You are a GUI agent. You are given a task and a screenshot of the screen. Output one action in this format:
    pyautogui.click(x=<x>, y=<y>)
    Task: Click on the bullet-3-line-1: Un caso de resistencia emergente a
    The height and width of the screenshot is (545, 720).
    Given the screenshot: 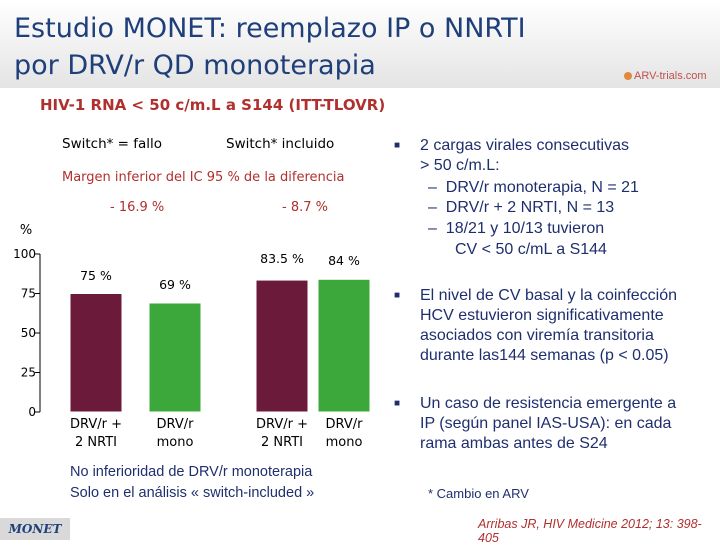 What is the action you would take?
    pyautogui.click(x=548, y=403)
    